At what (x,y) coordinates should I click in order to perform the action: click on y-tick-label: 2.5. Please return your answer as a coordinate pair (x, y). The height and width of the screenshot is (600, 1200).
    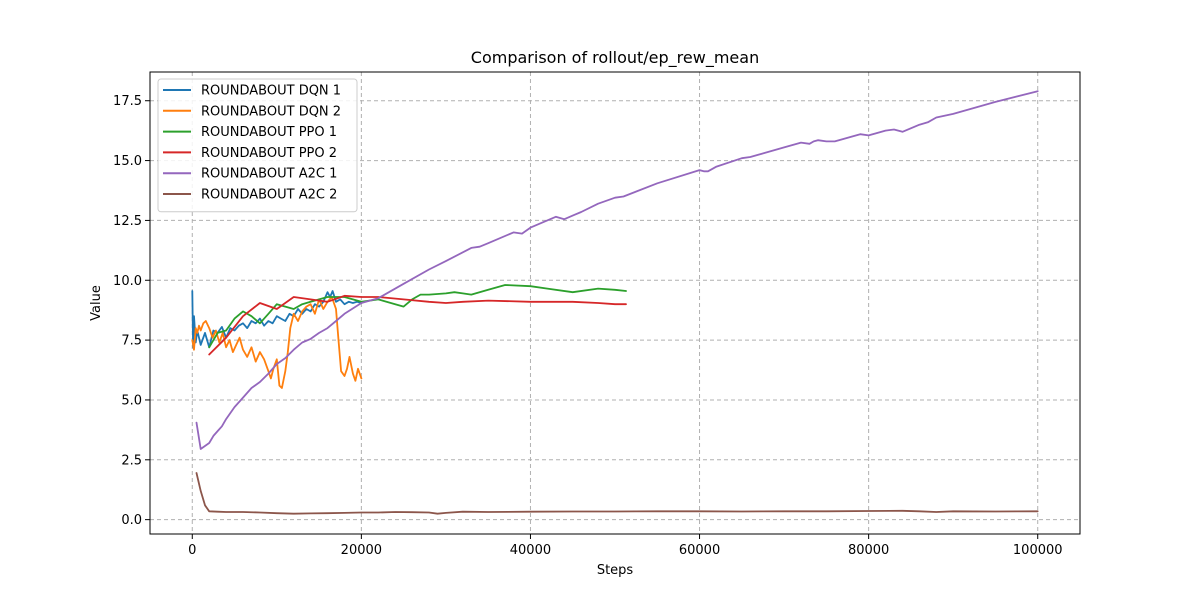
    Looking at the image, I should click on (131, 460).